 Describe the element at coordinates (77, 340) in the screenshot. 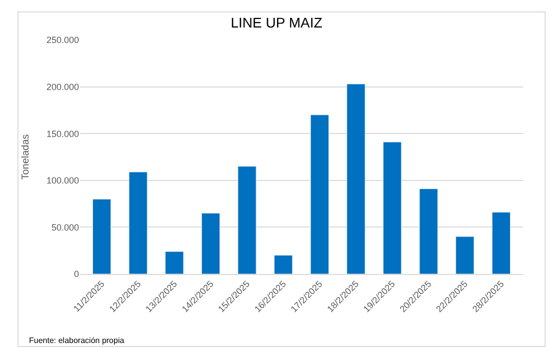

I see `source-note: Fuente: elaboración propia` at that location.